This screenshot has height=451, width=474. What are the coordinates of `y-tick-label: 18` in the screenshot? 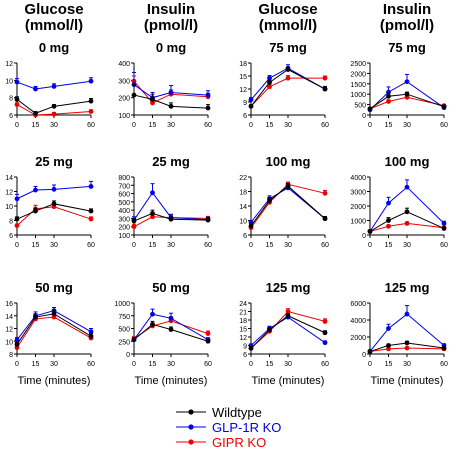 It's located at (243, 321).